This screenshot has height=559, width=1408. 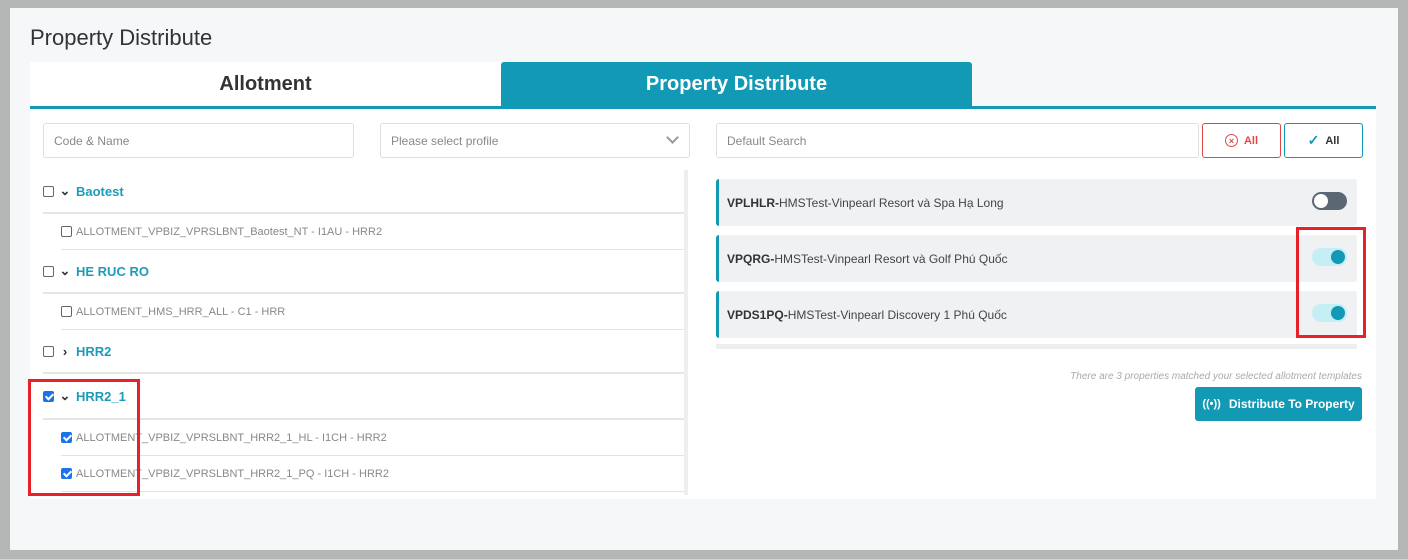 What do you see at coordinates (897, 314) in the screenshot?
I see `property-name: HMSTest-Vinpearl Discovery 1 Phú Quốc` at bounding box center [897, 314].